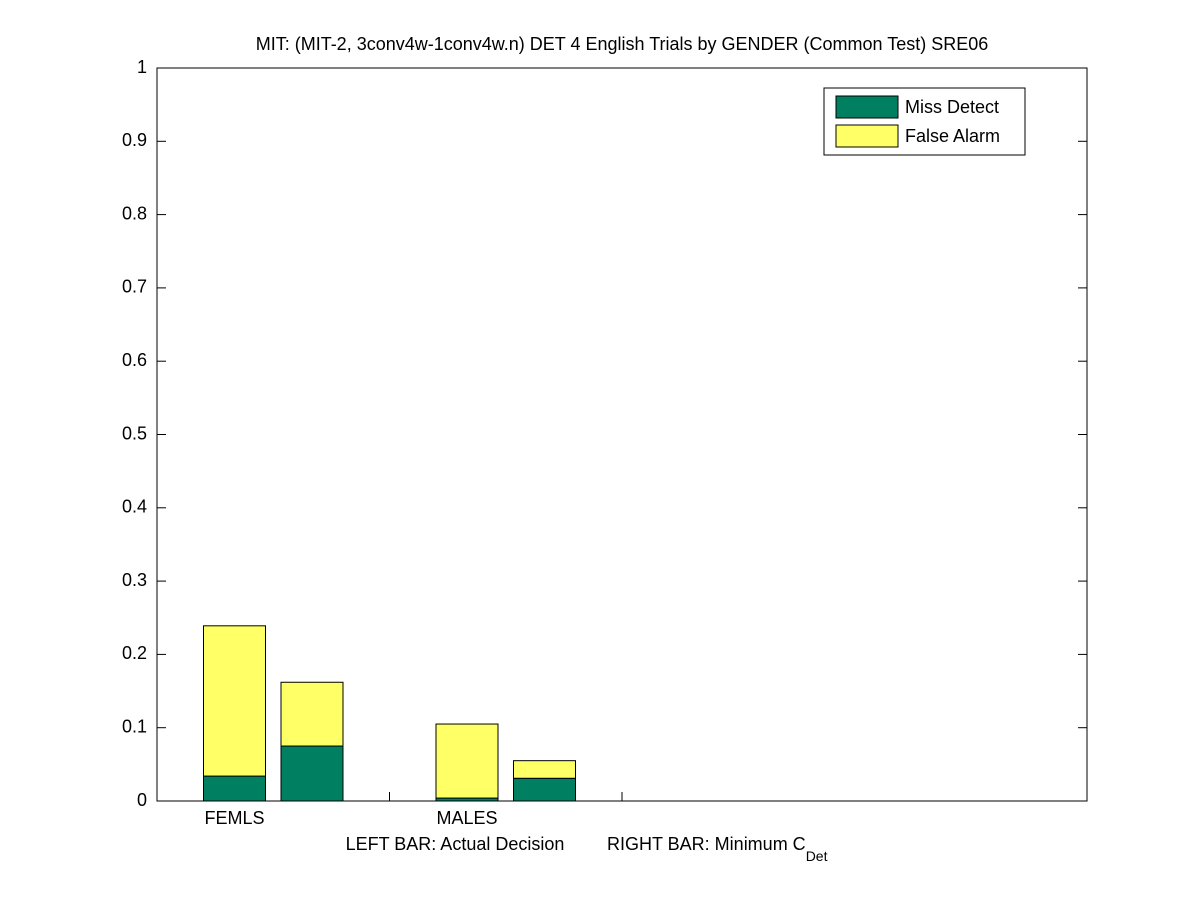 The width and height of the screenshot is (1201, 900). I want to click on y-tick-label: 1, so click(142, 67).